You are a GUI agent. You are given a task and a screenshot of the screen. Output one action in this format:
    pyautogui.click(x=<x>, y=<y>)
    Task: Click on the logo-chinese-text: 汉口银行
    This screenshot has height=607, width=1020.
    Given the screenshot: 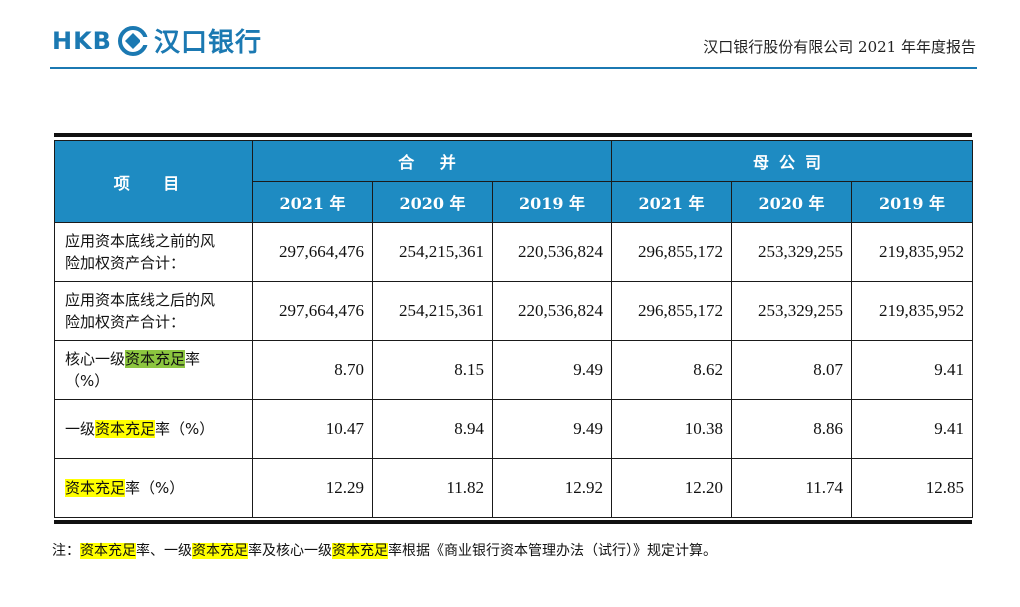 What is the action you would take?
    pyautogui.click(x=207, y=43)
    